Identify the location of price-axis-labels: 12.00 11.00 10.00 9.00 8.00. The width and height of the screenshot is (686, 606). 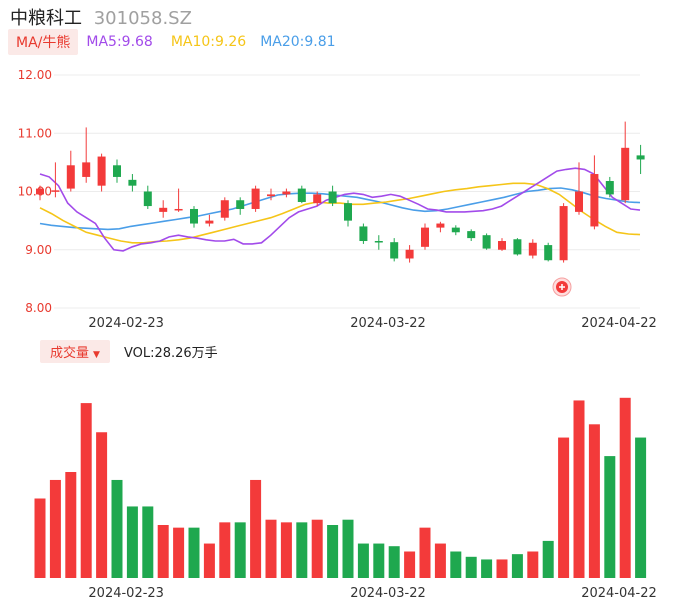
(35, 191).